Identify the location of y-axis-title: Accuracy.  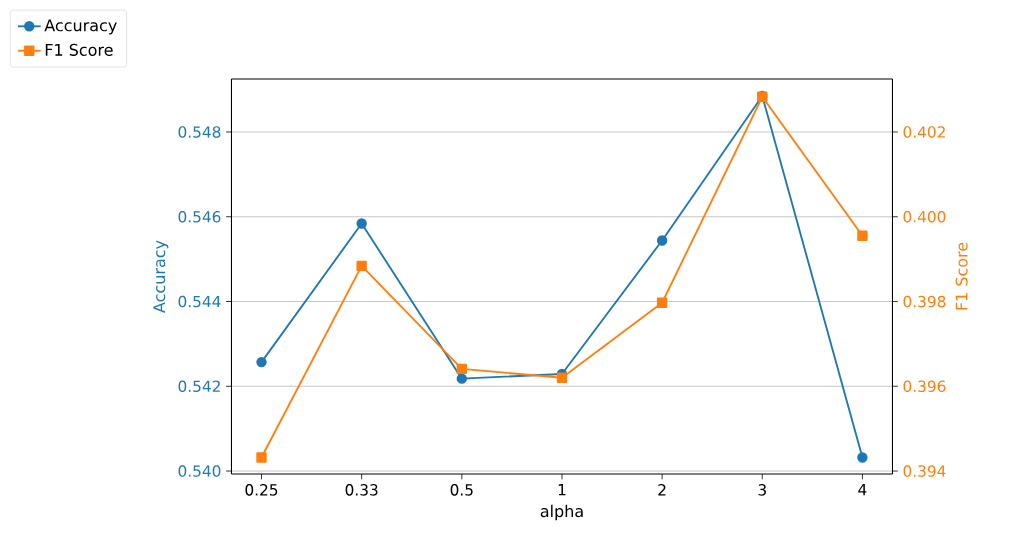
(161, 276).